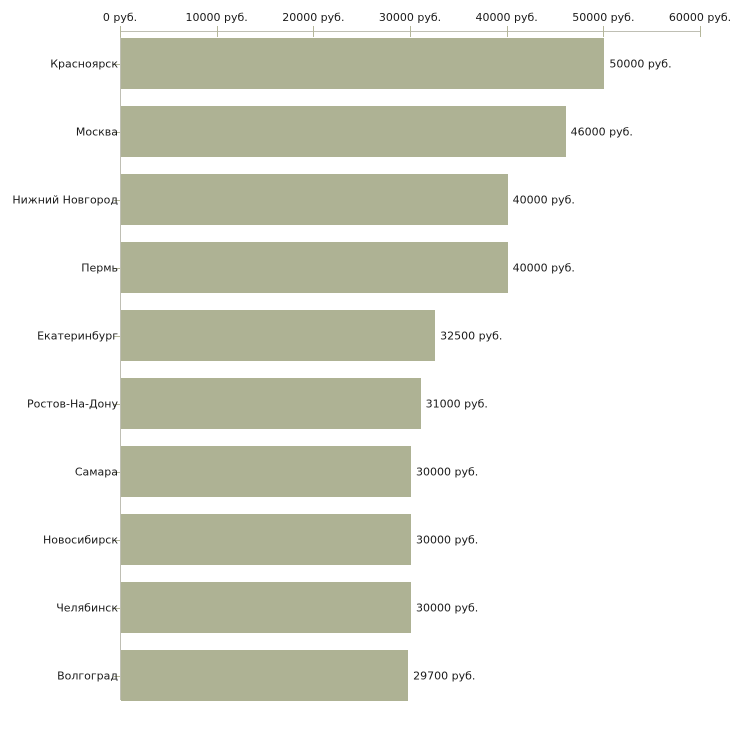 This screenshot has height=730, width=730. Describe the element at coordinates (640, 63) in the screenshot. I see `bar-value-label: 50000 руб.` at that location.